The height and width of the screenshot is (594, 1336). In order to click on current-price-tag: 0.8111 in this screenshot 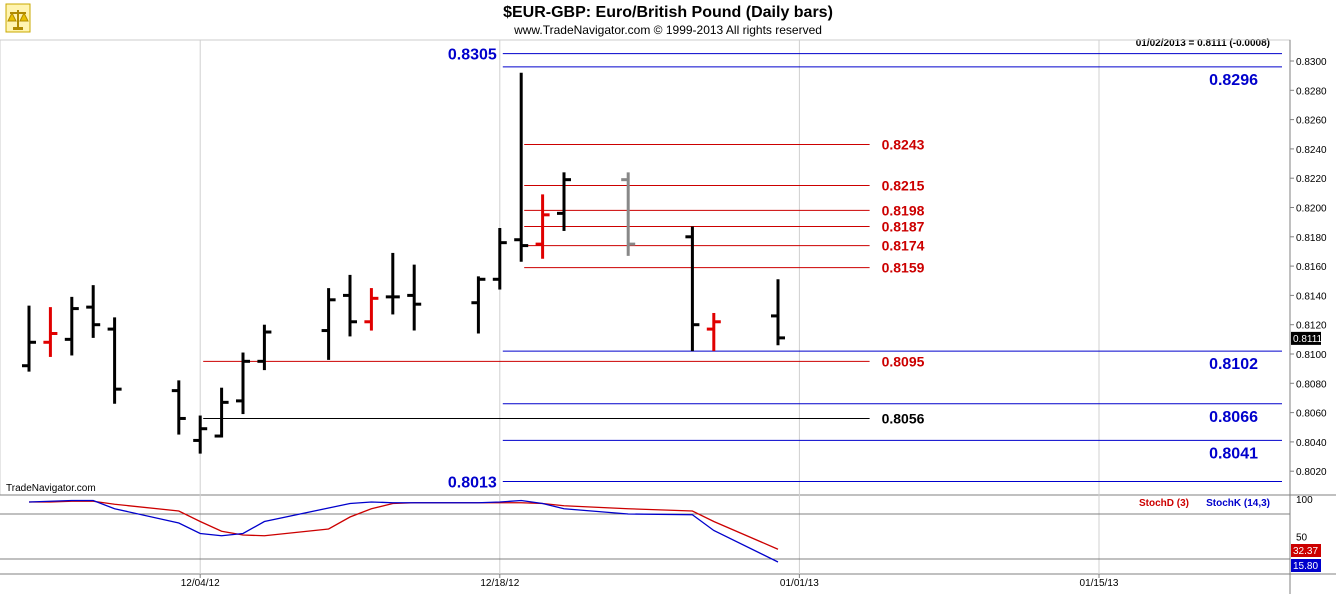, I will do `click(1307, 338)`.